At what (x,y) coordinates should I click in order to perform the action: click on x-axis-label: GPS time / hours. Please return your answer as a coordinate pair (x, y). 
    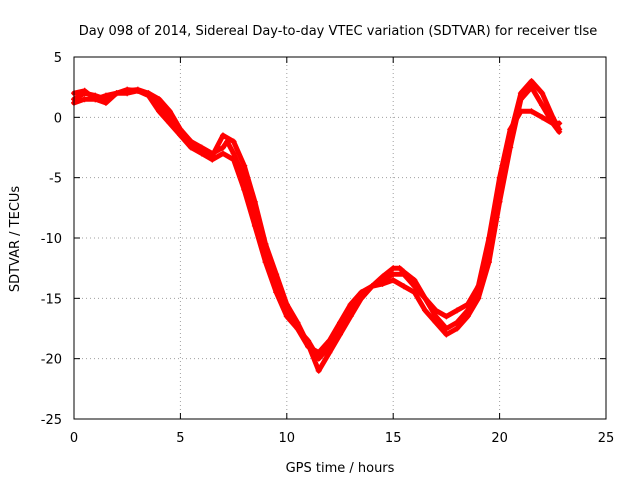
    Looking at the image, I should click on (340, 468).